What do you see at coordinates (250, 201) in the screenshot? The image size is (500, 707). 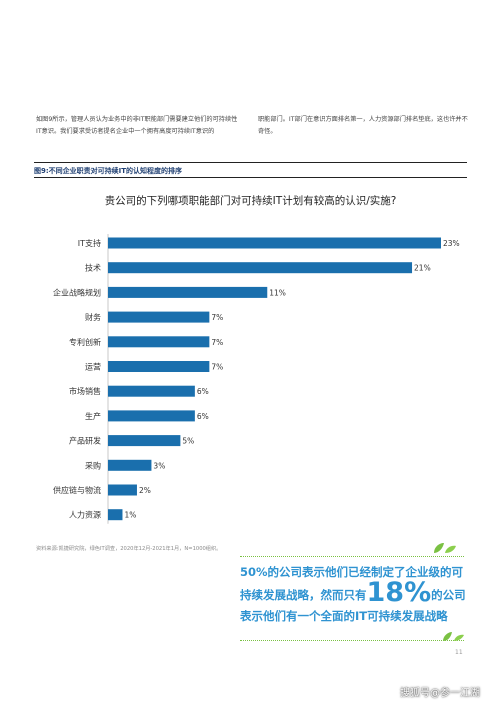 I see `chart-title: 贵公司的下列哪项职能部门对可持续IT计划有较高的认识/实施?` at bounding box center [250, 201].